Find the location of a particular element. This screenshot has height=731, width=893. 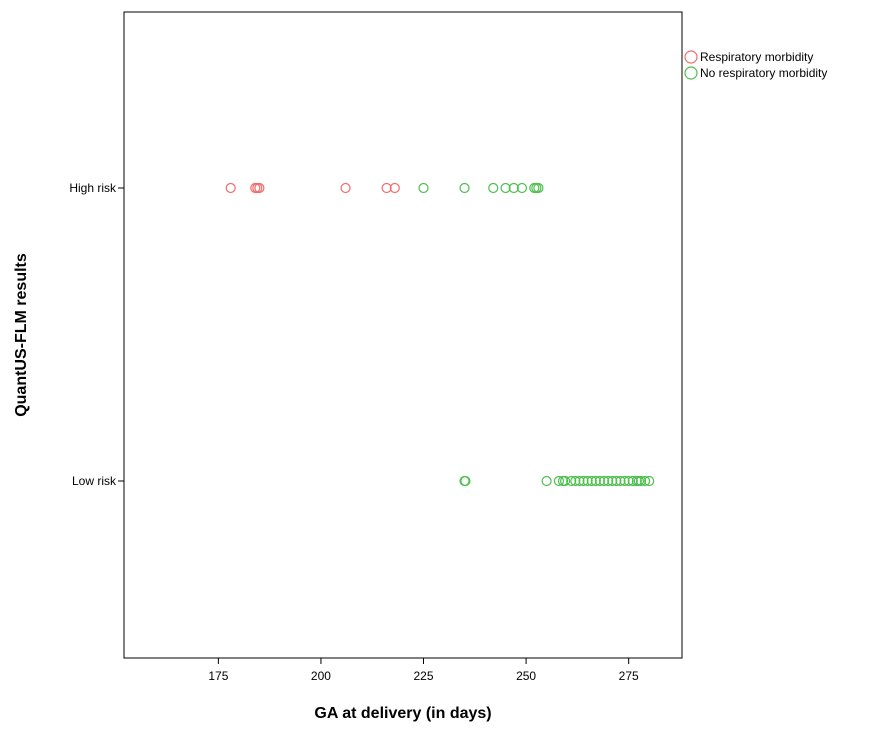

x-tick-label-175: 175 is located at coordinates (218, 676).